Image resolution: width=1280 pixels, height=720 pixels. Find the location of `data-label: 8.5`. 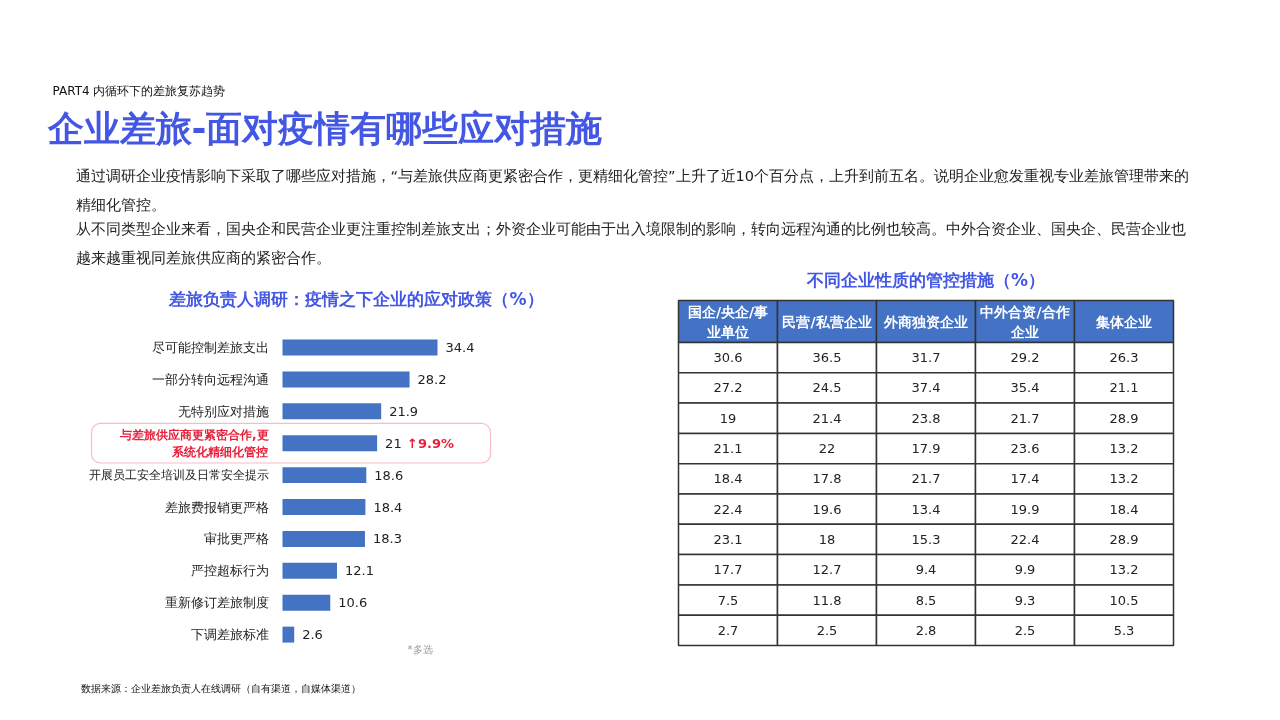

data-label: 8.5 is located at coordinates (926, 600).